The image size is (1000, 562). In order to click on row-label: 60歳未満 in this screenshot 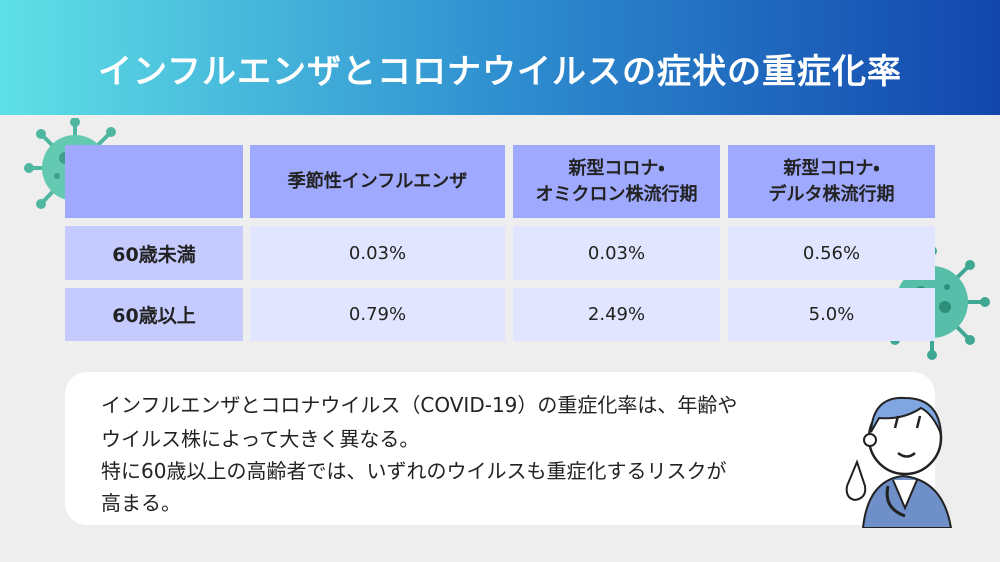, I will do `click(154, 253)`.